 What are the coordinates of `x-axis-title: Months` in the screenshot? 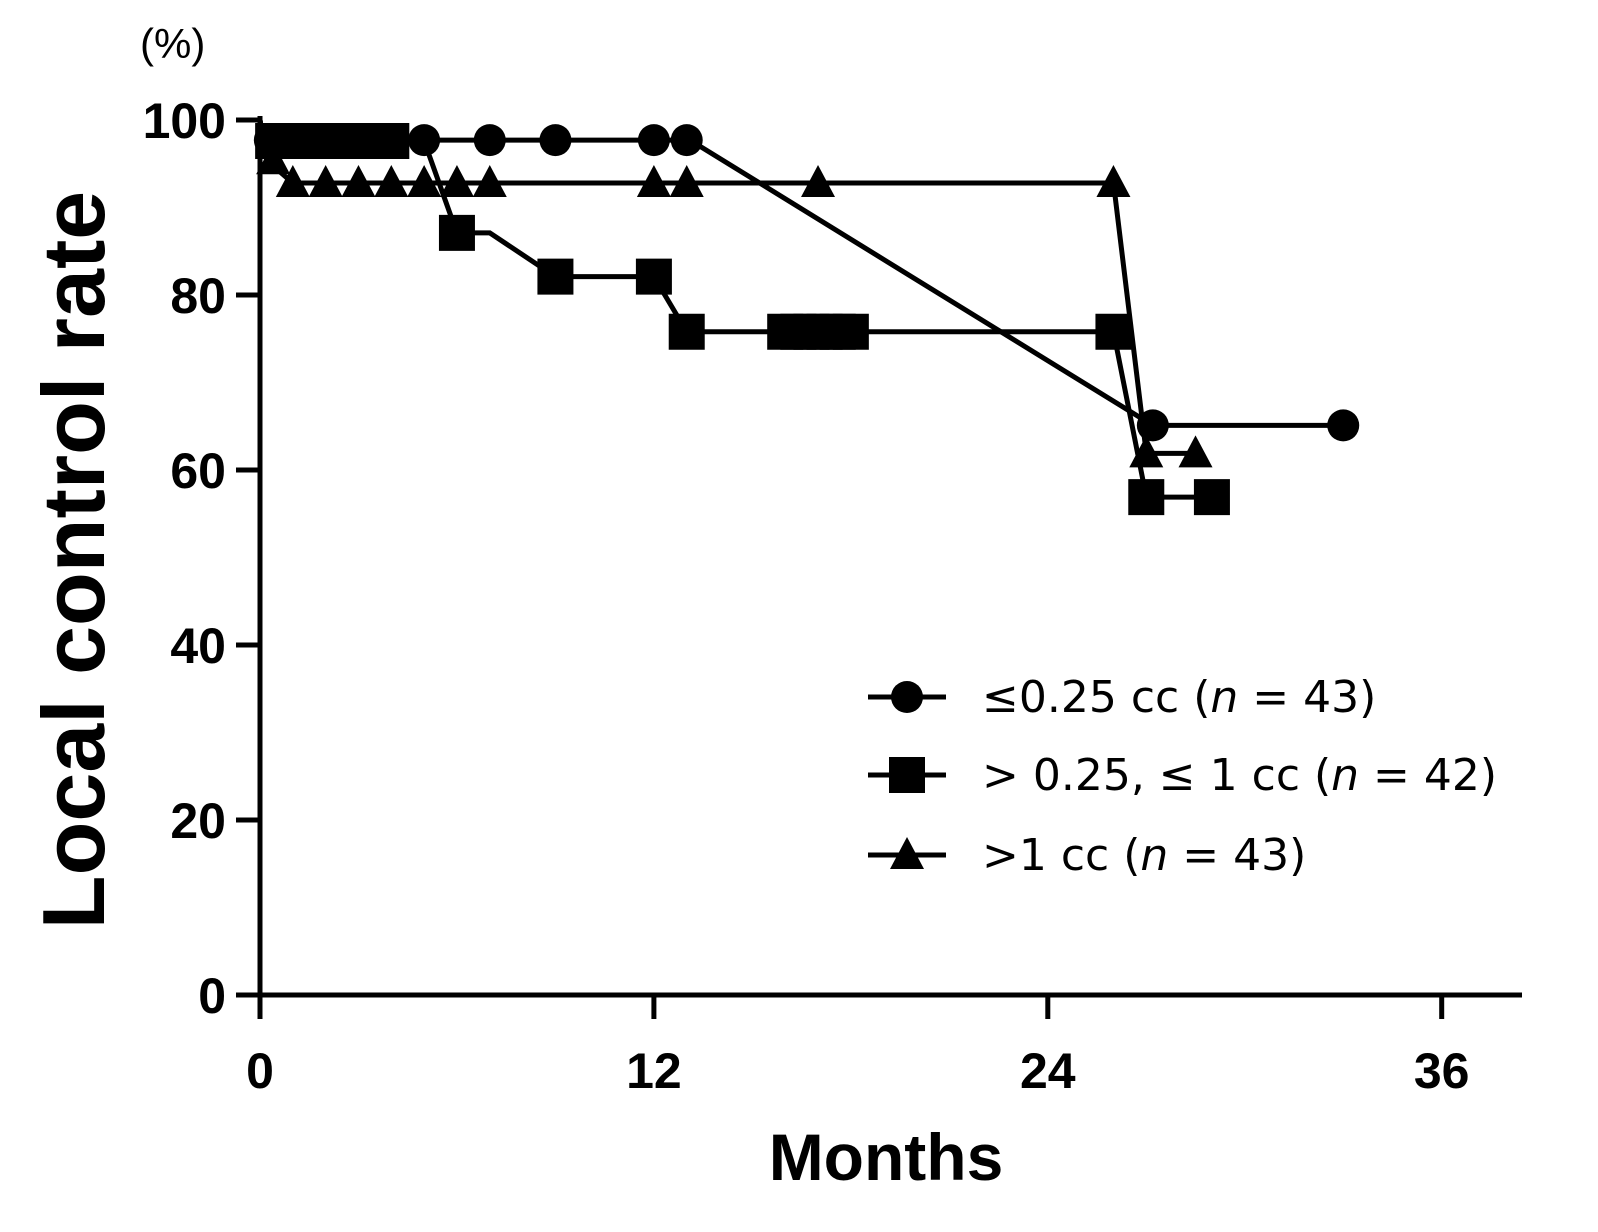 It's located at (886, 1157).